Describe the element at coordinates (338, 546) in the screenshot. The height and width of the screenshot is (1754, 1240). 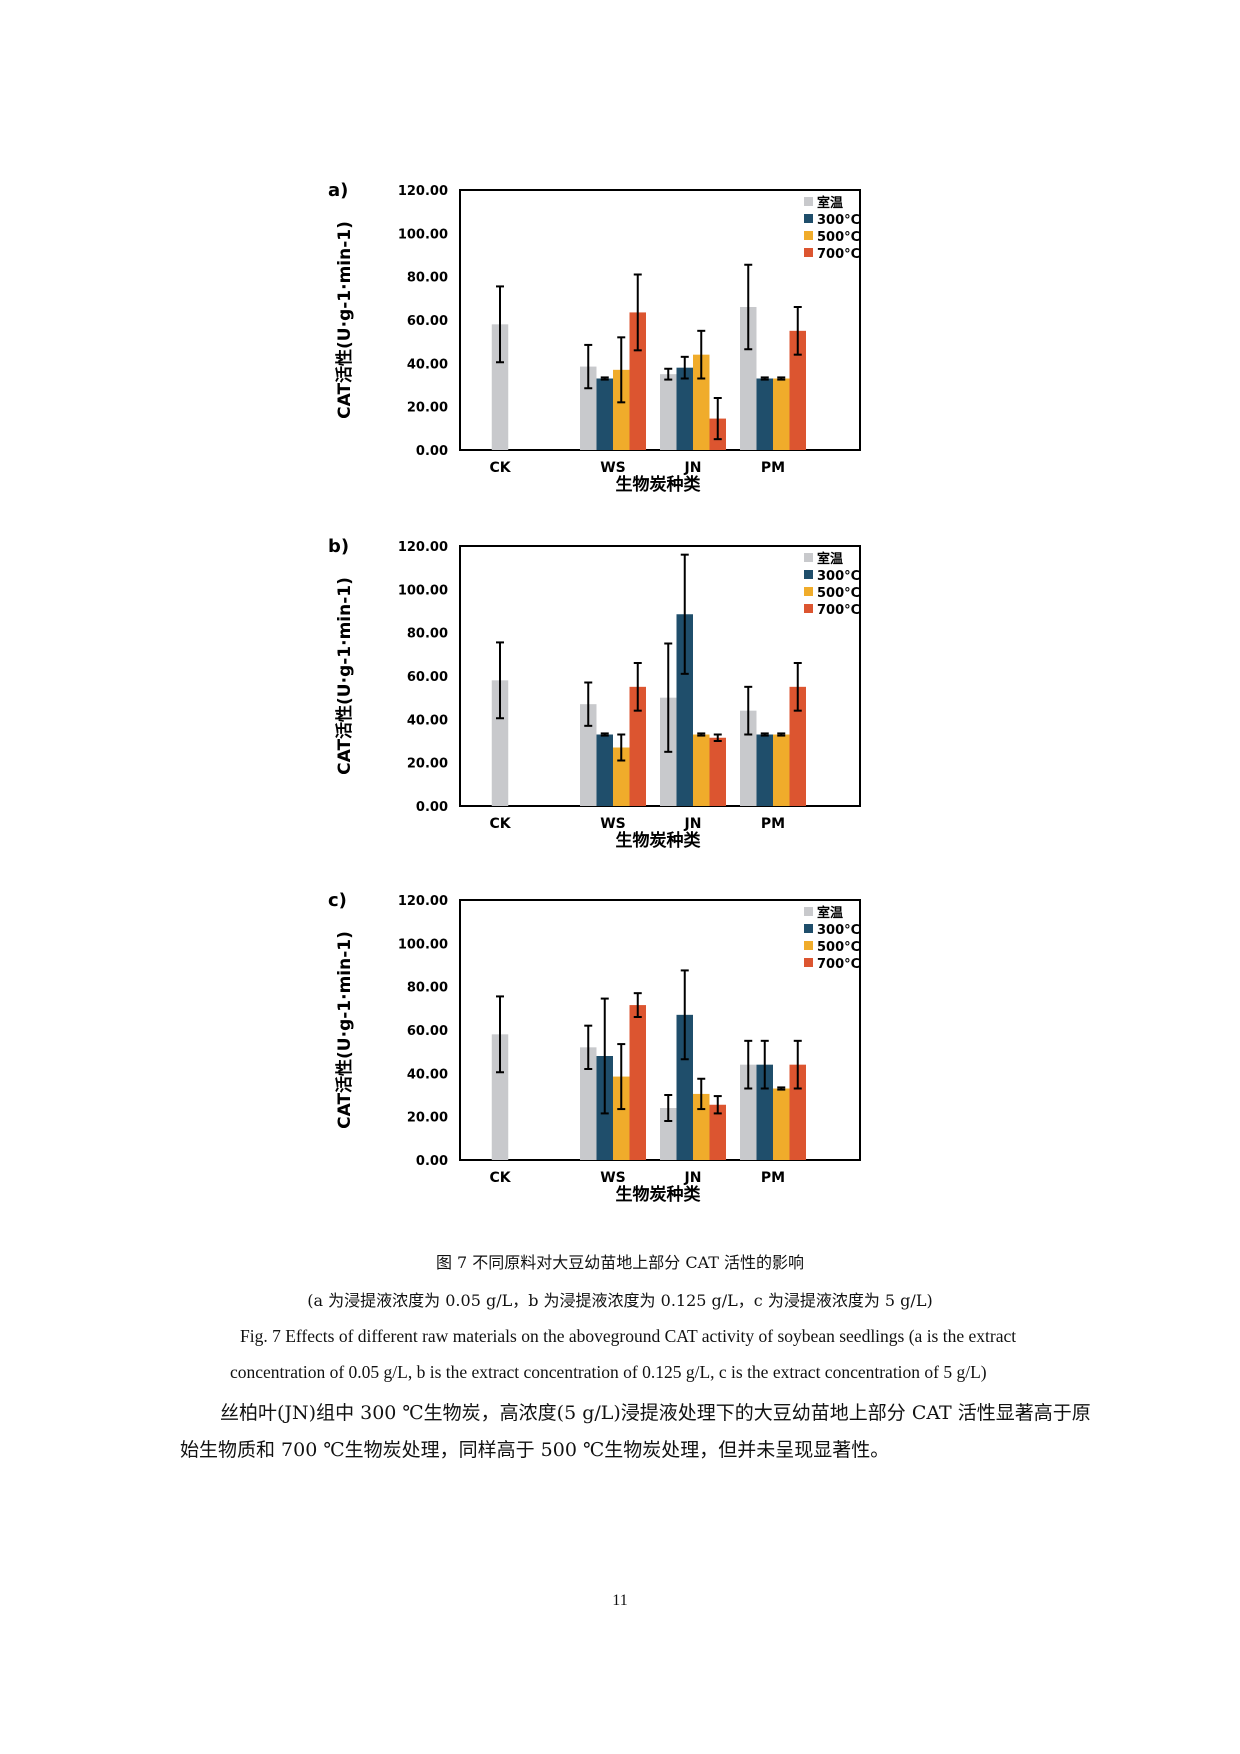
I see `panel-label: b)` at that location.